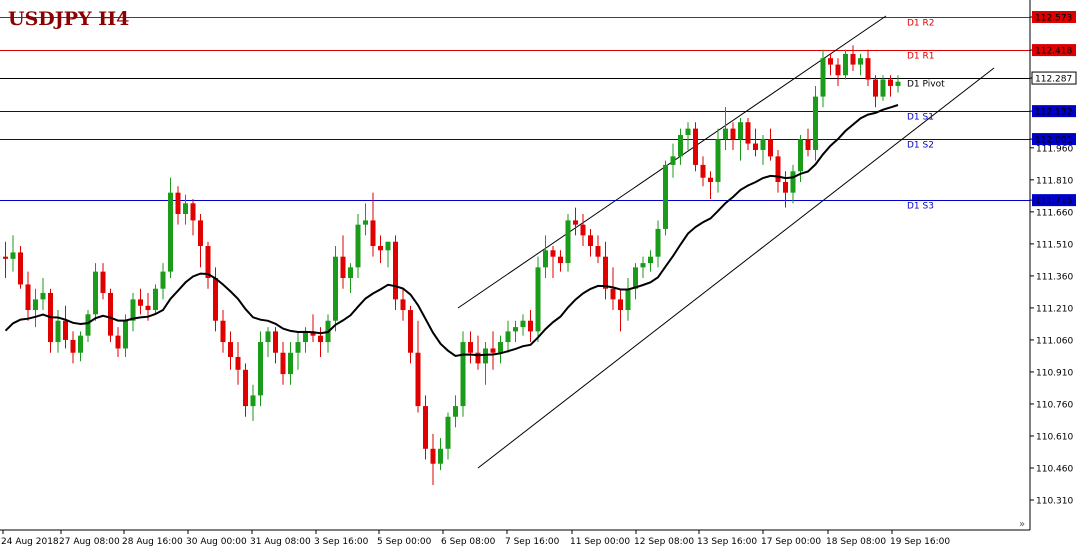 The height and width of the screenshot is (551, 1079). I want to click on y-tick-label: 111.960, so click(1054, 149).